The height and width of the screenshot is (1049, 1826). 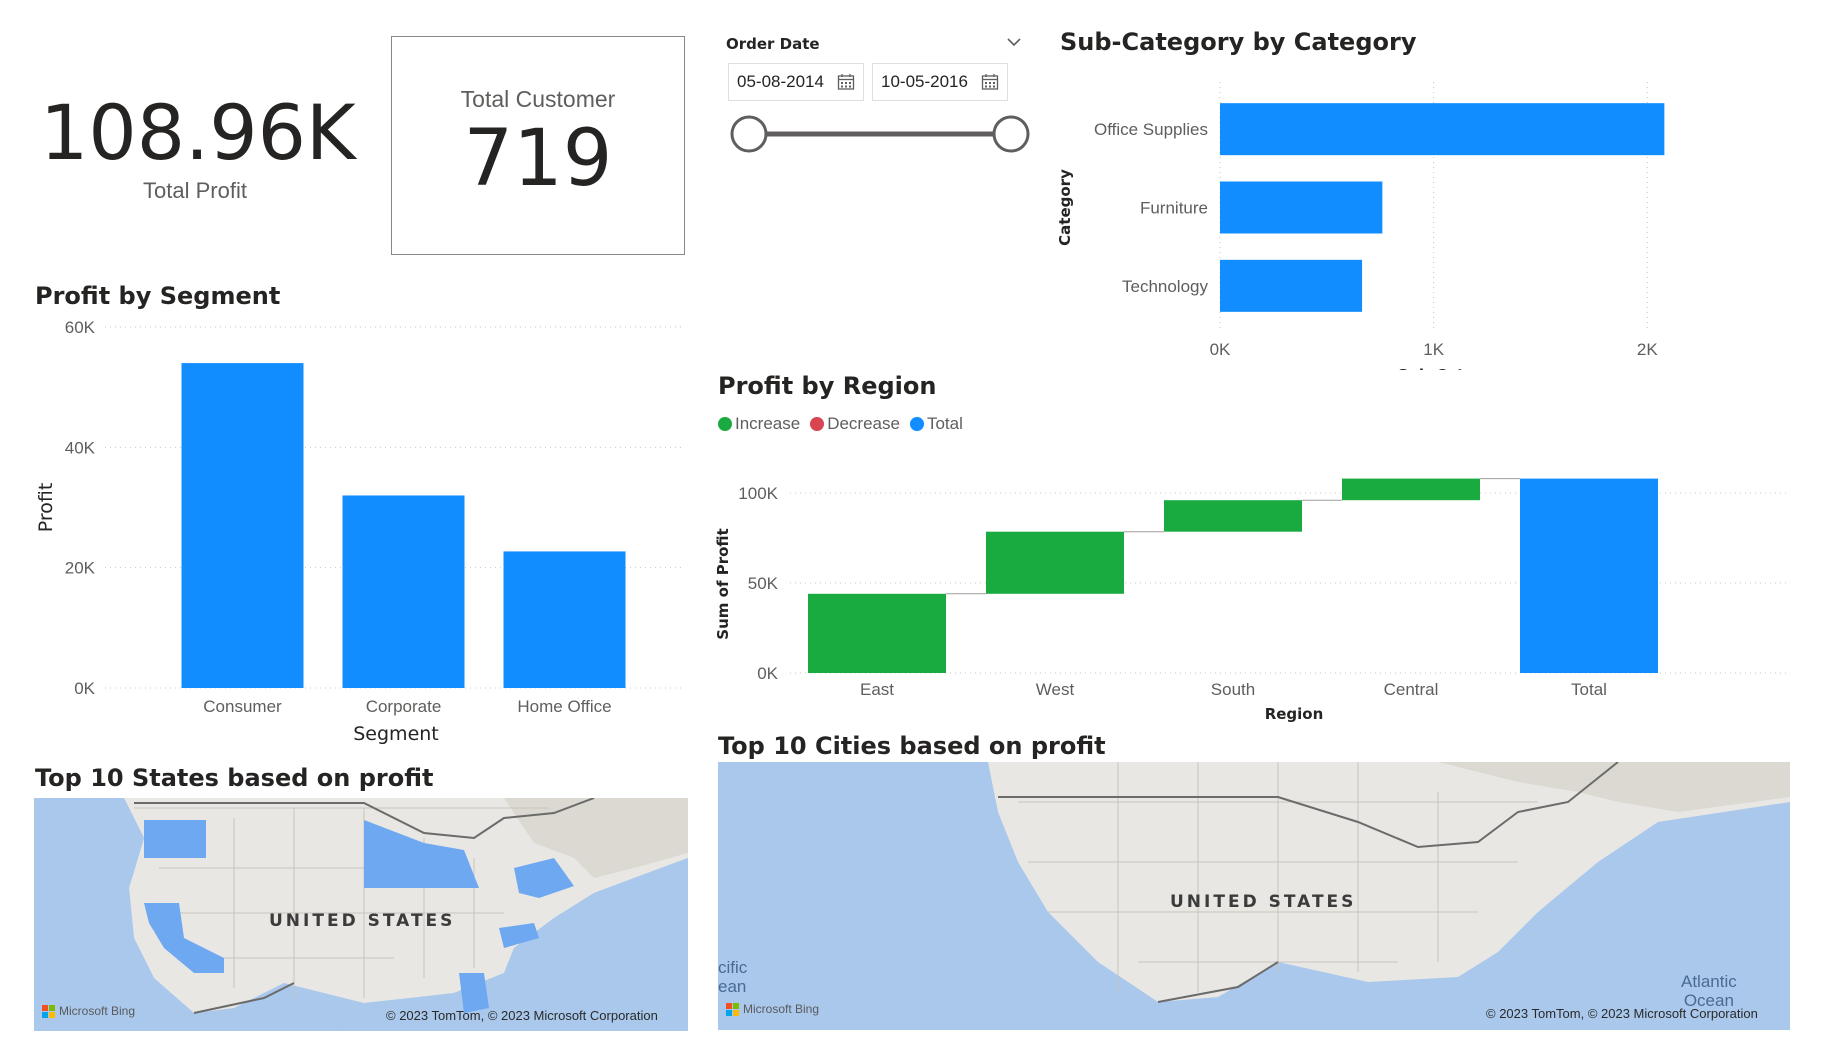 I want to click on legend-item-total: Total, so click(x=936, y=424).